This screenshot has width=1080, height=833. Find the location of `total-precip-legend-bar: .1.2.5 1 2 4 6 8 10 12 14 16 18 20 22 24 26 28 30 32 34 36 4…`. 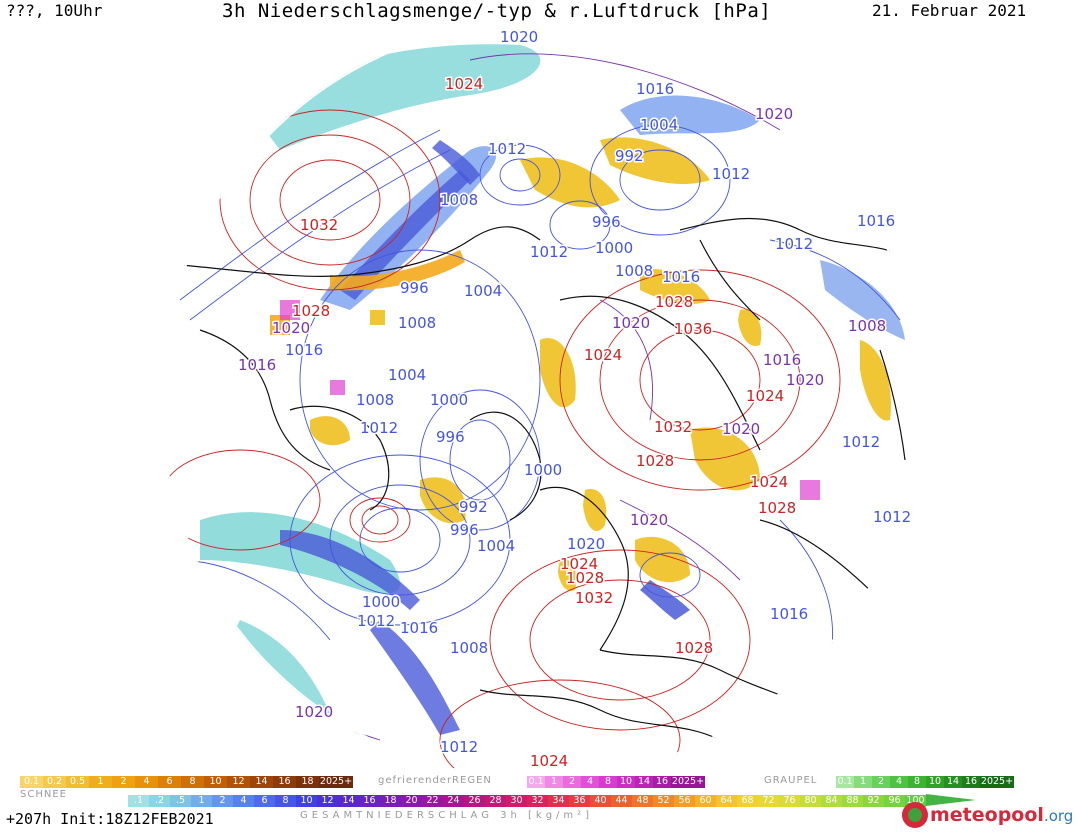

total-precip-legend-bar: .1.2.5 1 2 4 6 8 10 12 14 16 18 20 22 24 26 28 30 32 34 36 4… is located at coordinates (527, 801).